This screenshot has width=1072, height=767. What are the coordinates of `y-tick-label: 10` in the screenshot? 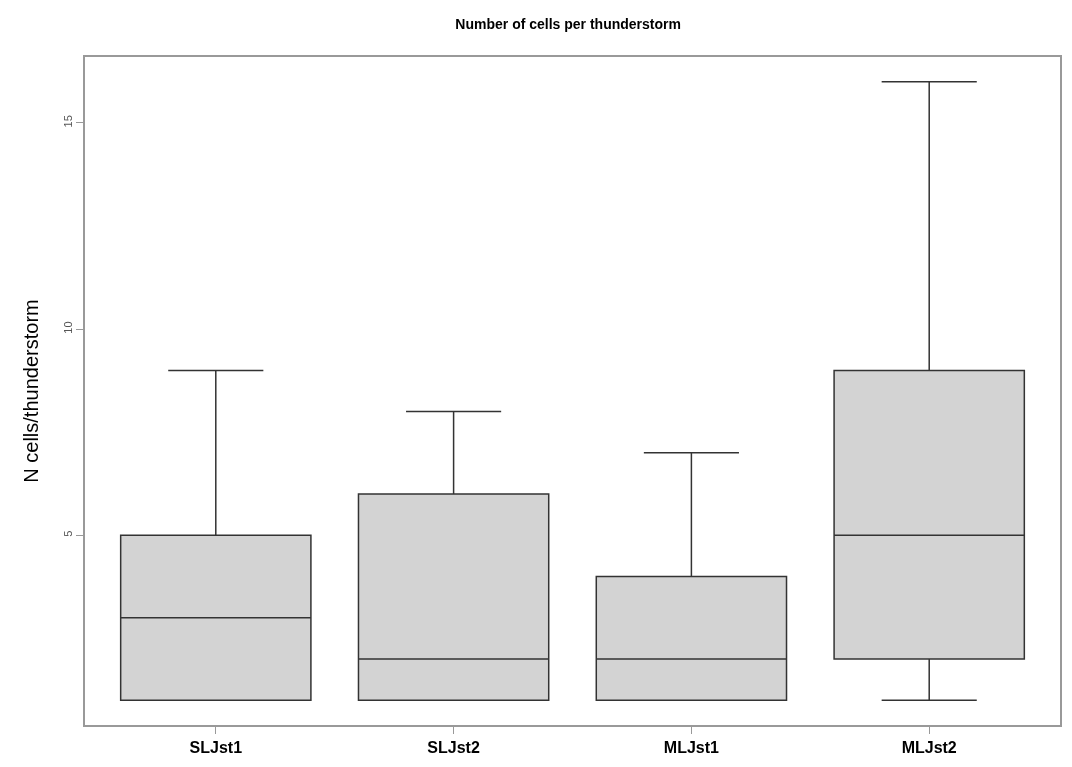 It's located at (67, 327).